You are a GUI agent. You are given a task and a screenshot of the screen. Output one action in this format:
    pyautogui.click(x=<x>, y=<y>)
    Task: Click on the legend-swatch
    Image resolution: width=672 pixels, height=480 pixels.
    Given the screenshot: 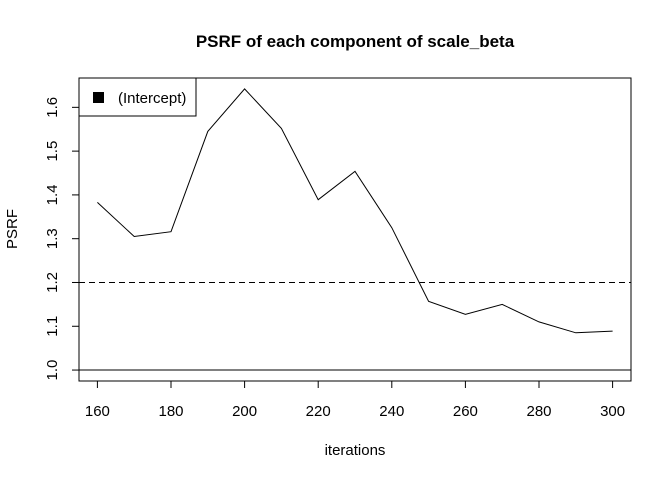 What is the action you would take?
    pyautogui.click(x=98, y=97)
    